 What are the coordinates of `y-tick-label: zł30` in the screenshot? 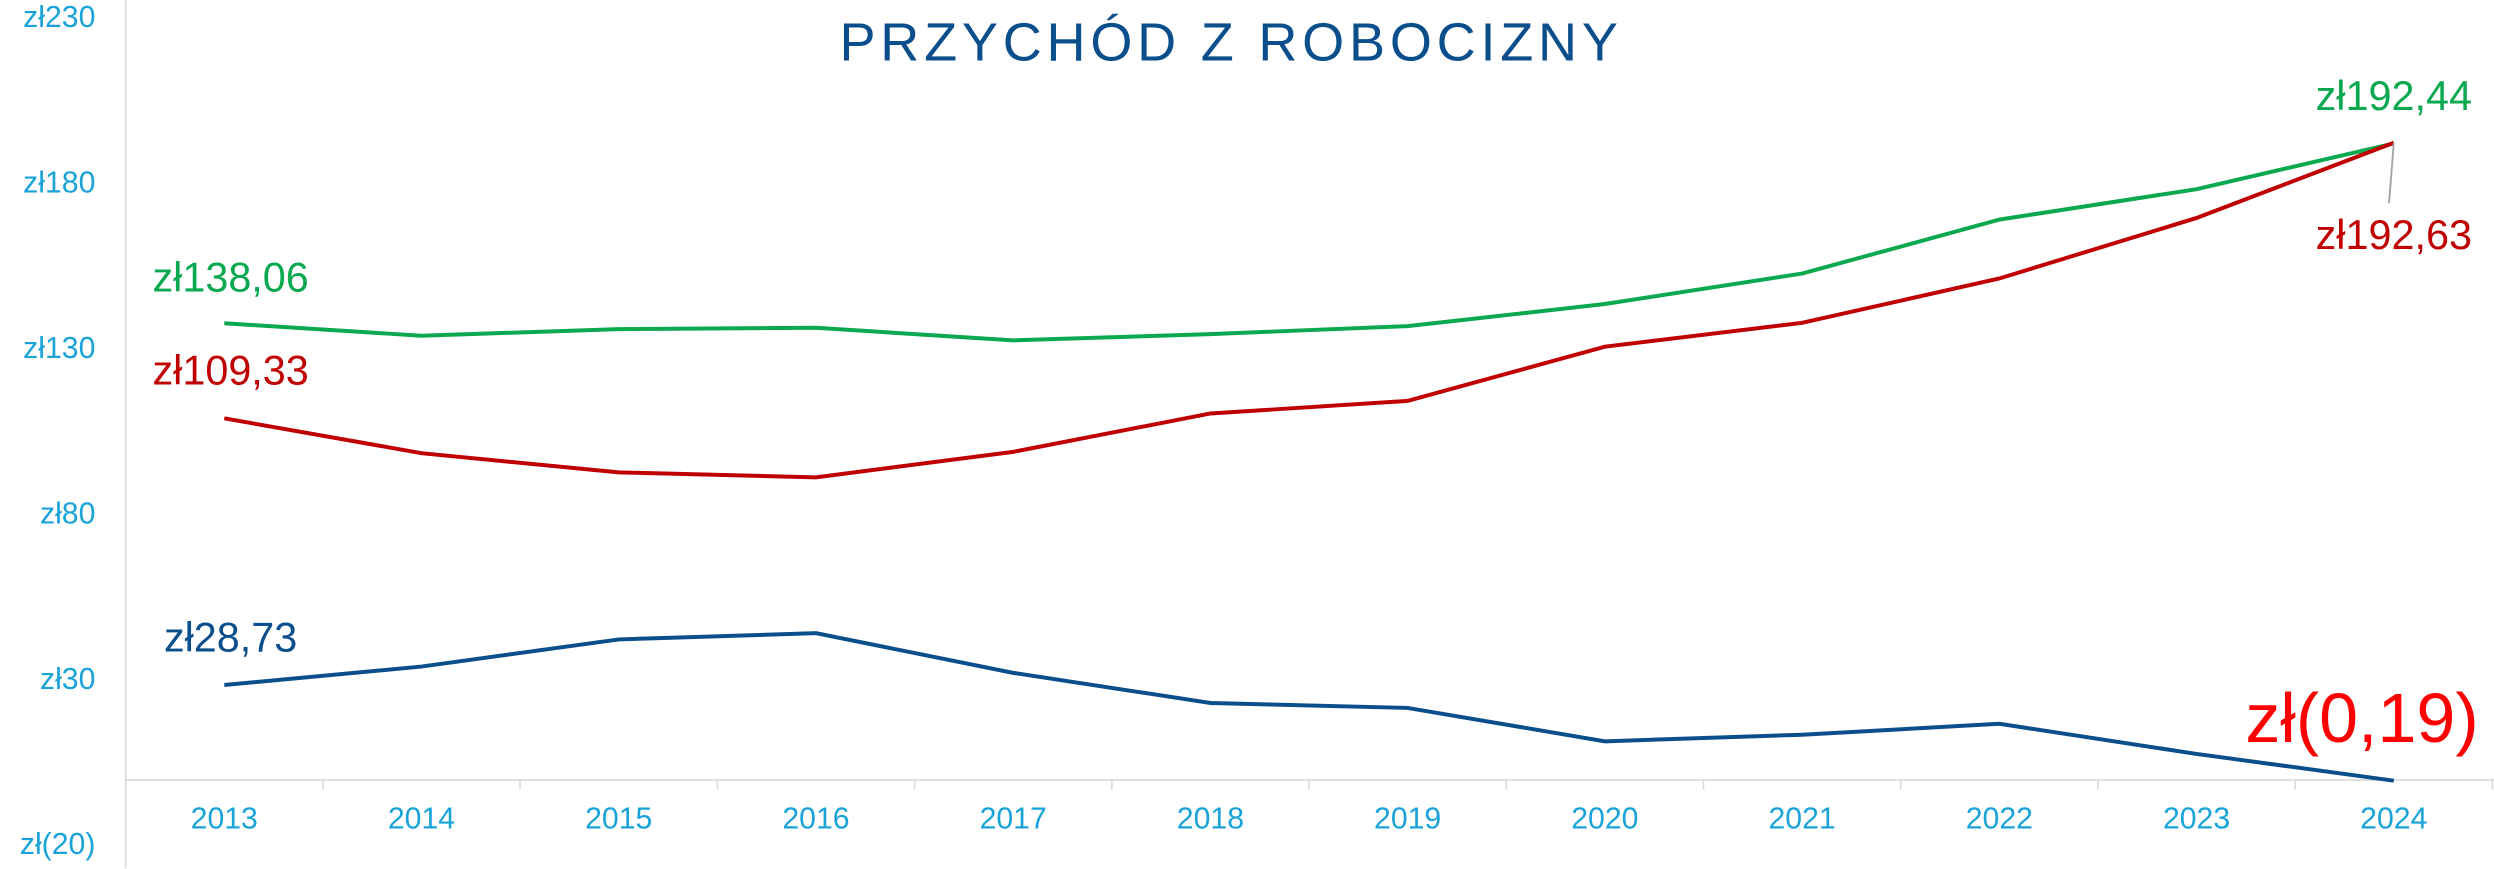 It's located at (67, 679).